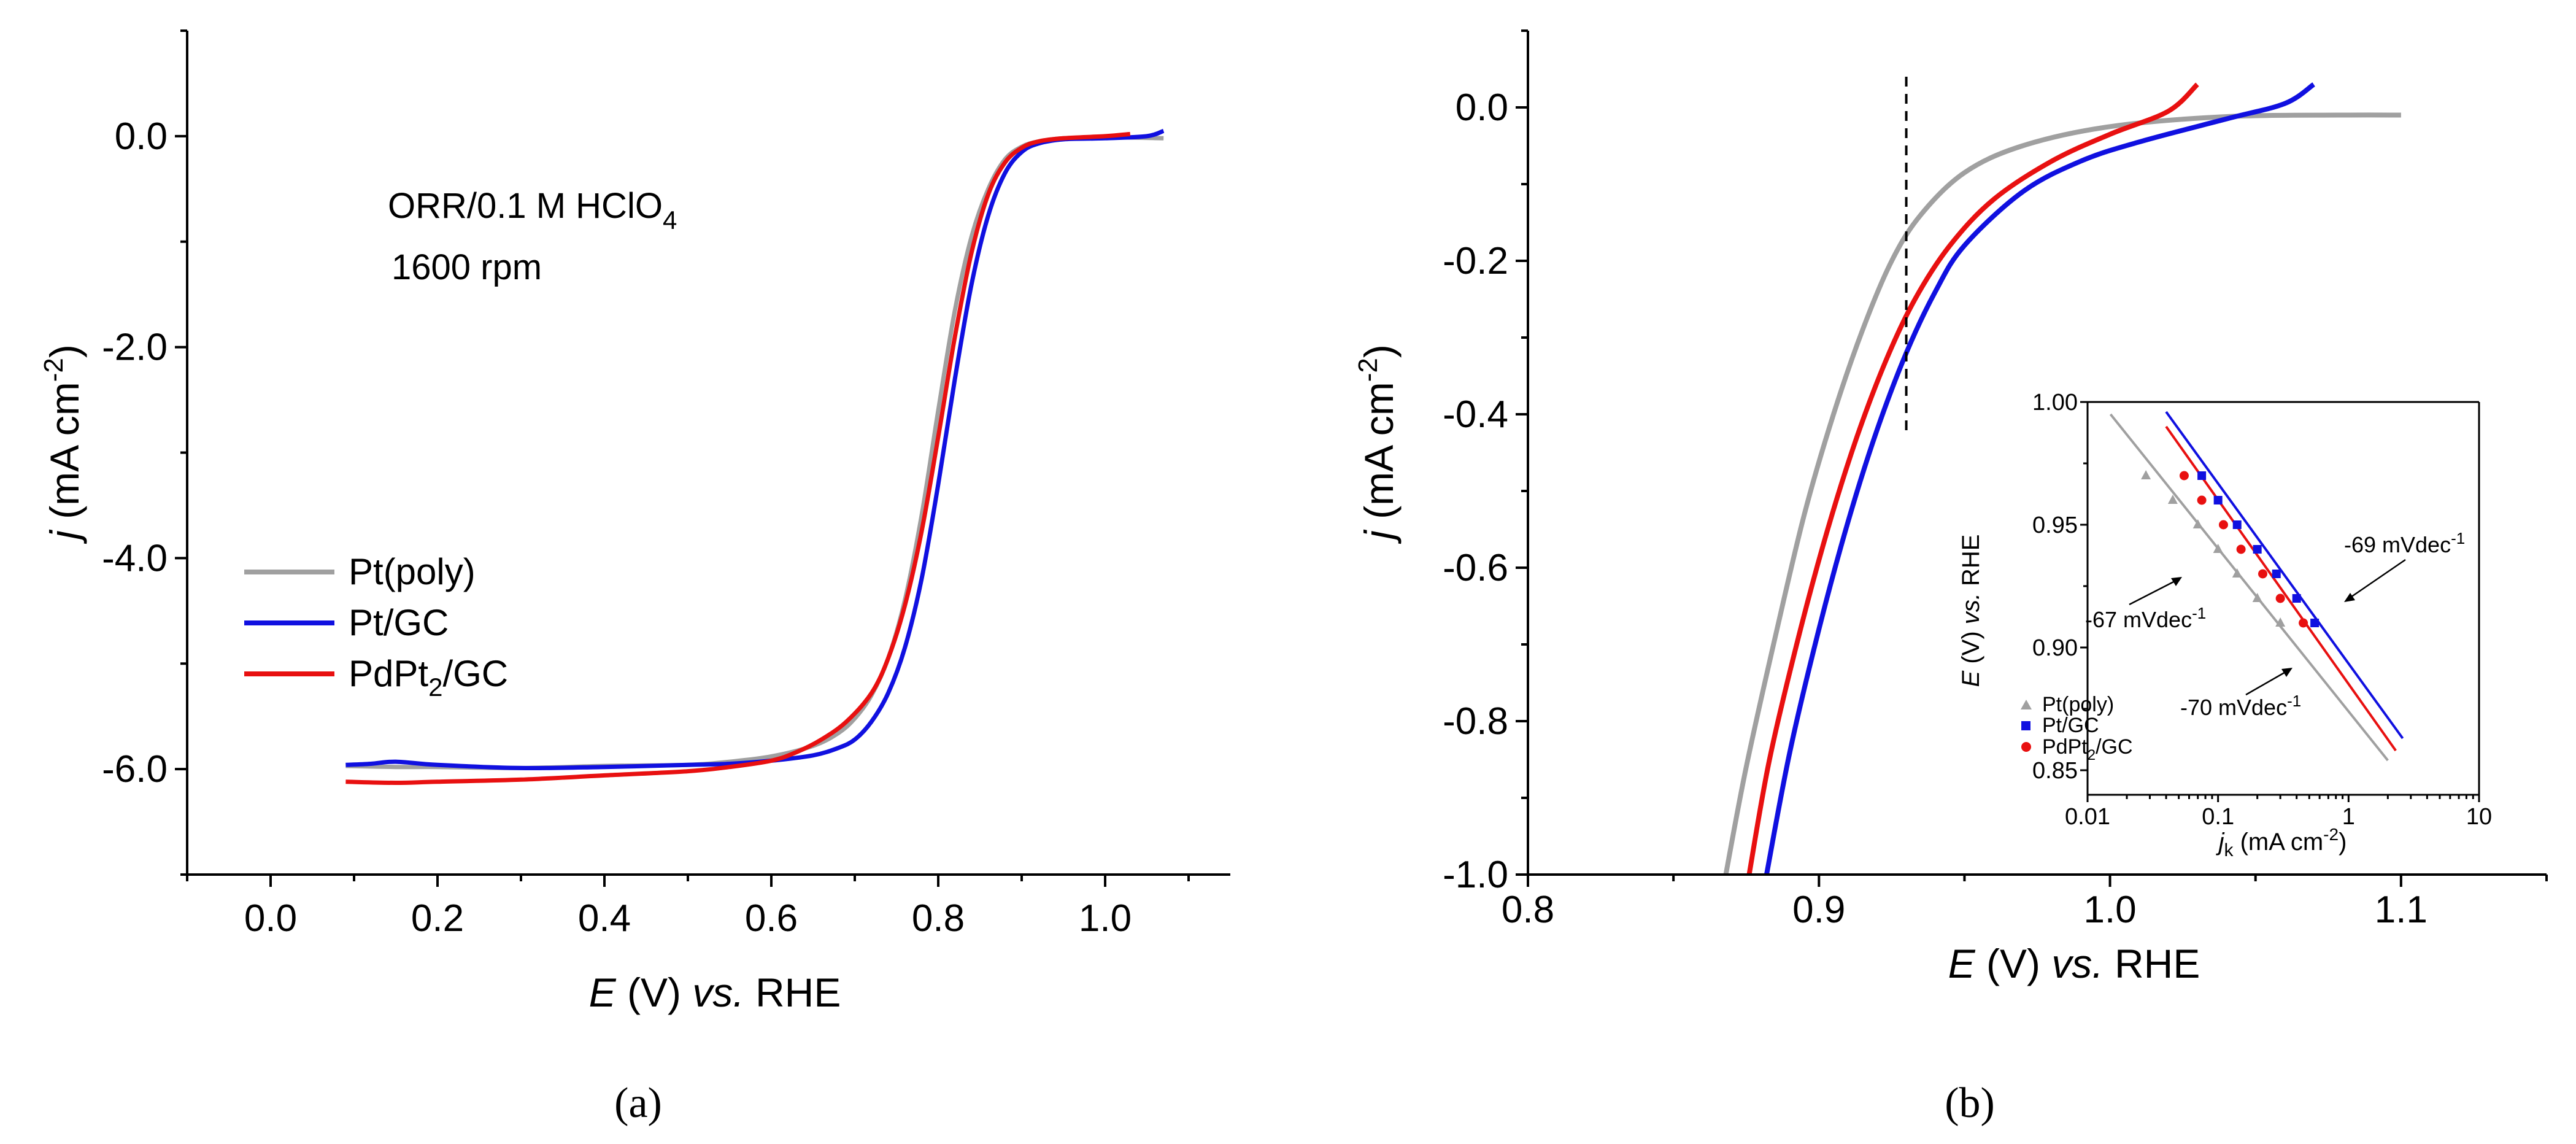  I want to click on inset-annotation-70: -70 mVdec-1, so click(2240, 706).